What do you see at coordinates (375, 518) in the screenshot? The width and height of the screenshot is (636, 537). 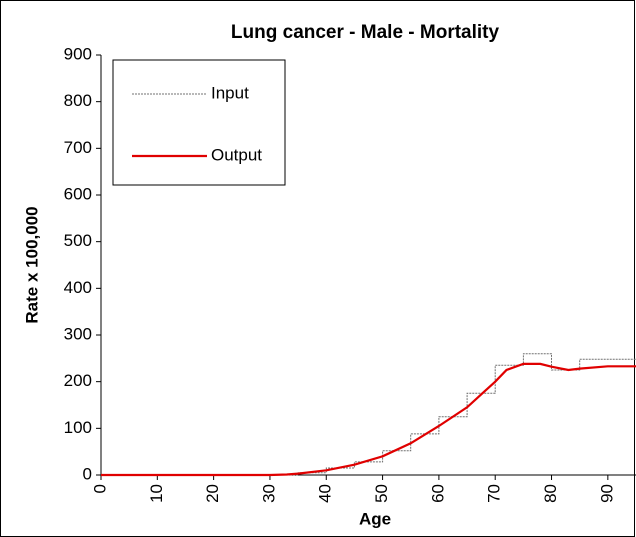 I see `x-axis-title: Age` at bounding box center [375, 518].